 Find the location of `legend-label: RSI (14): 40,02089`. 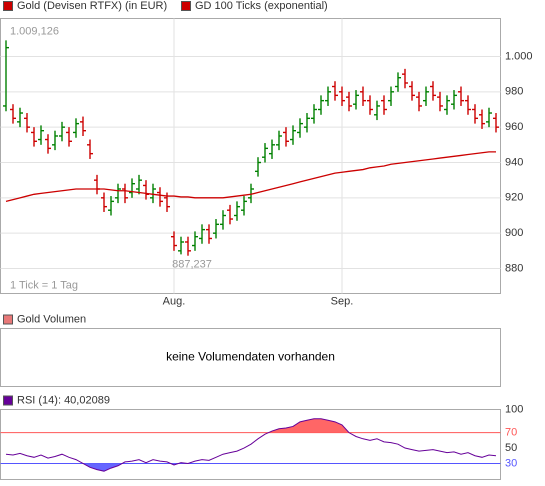

legend-label: RSI (14): 40,02089 is located at coordinates (63, 400).